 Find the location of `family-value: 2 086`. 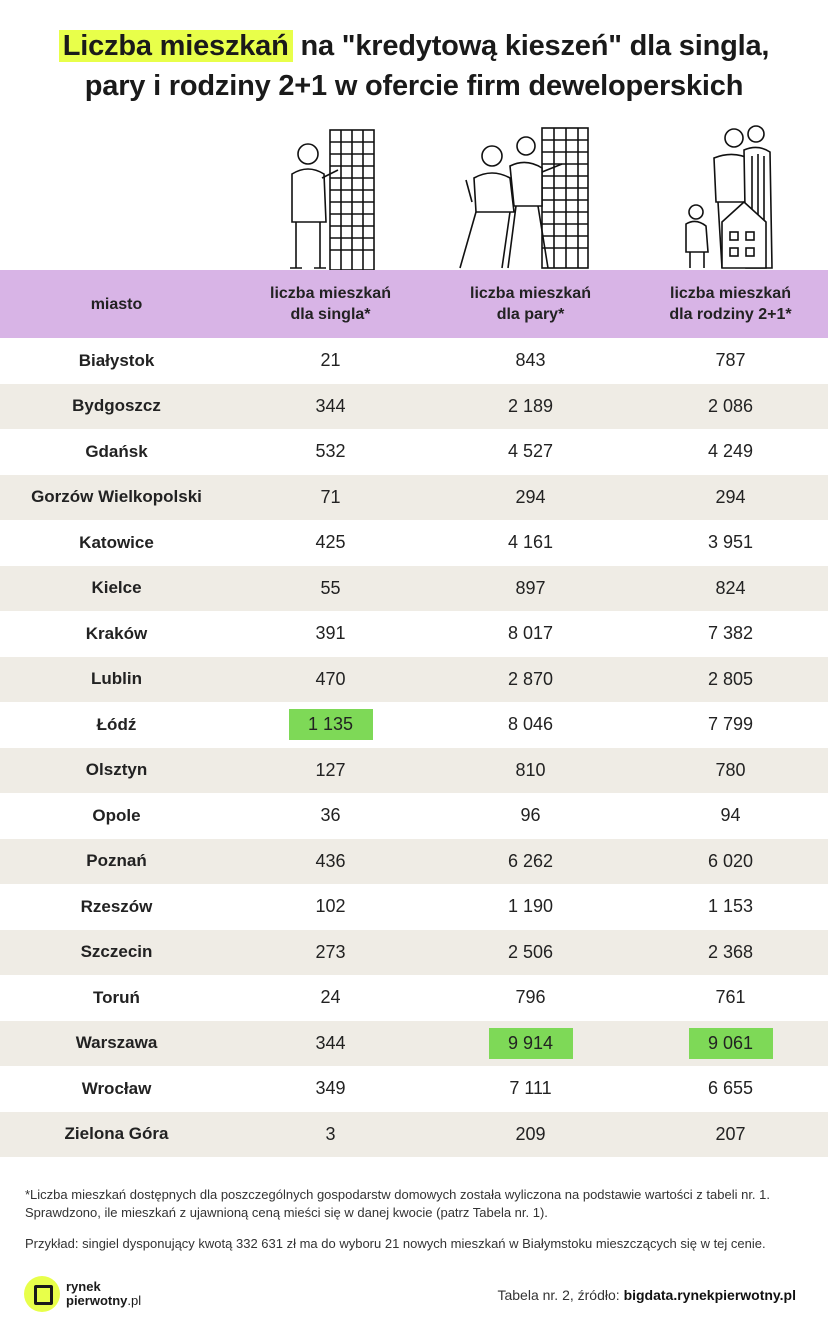

family-value: 2 086 is located at coordinates (730, 405).